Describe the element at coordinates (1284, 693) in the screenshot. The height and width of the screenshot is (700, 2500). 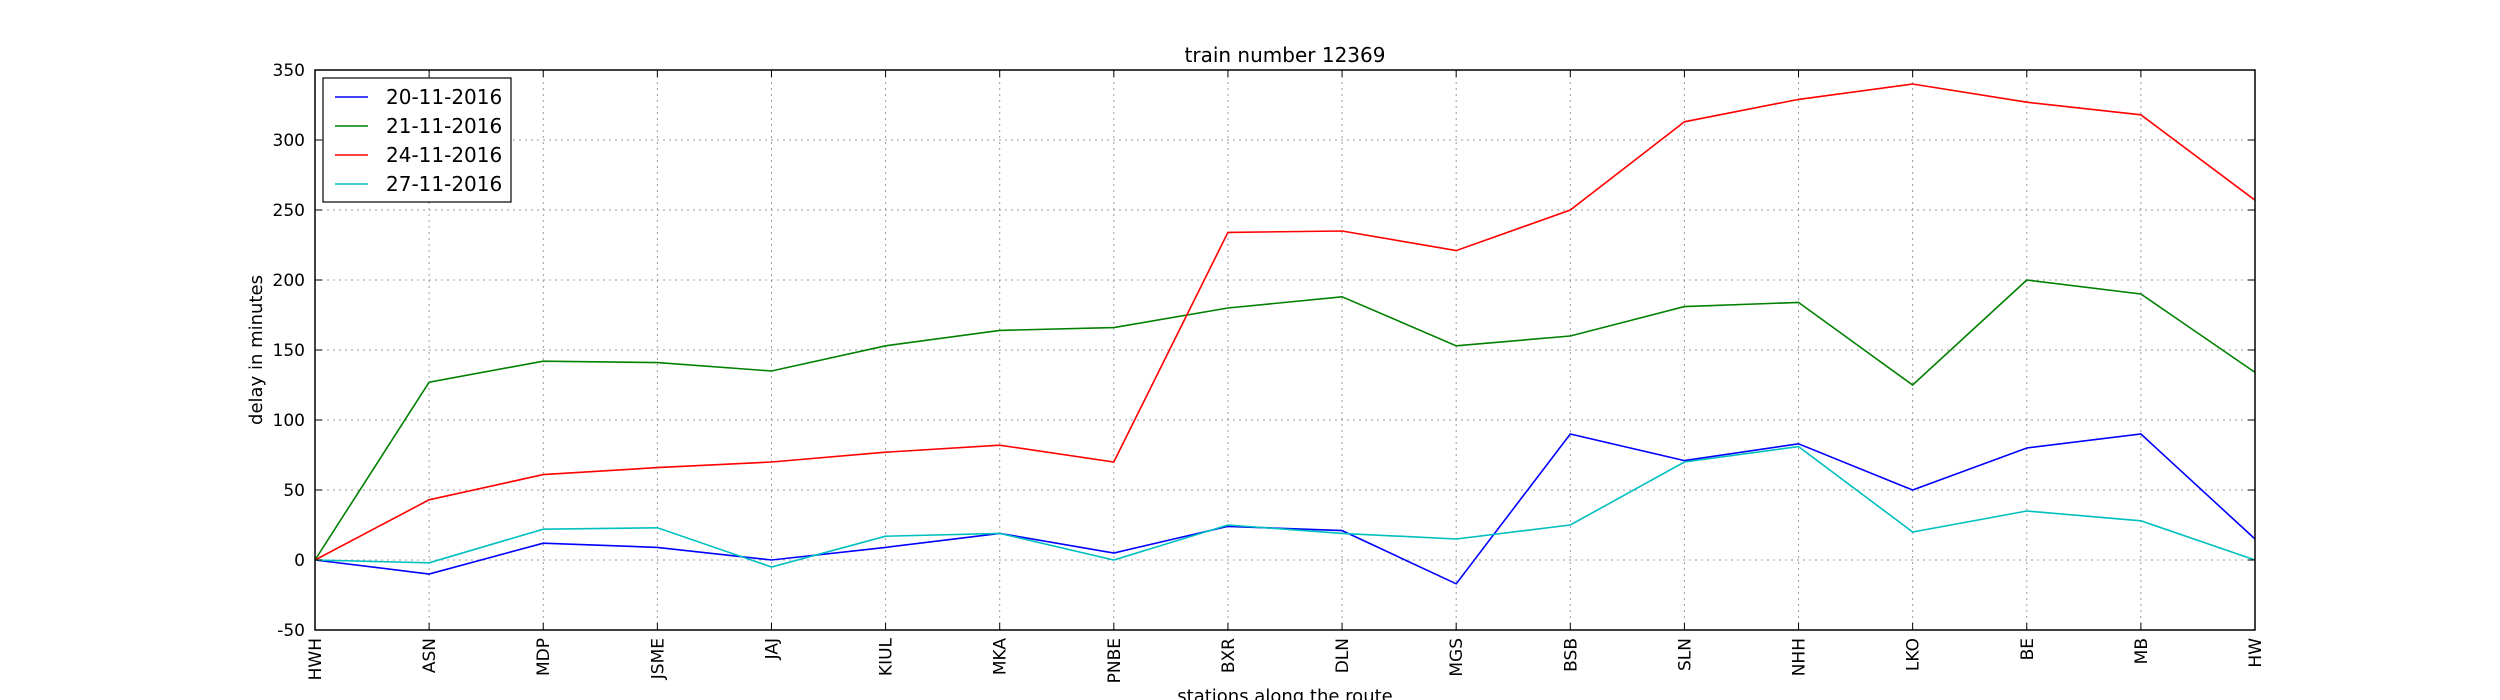
I see `x-axis-label: stations along the route` at that location.